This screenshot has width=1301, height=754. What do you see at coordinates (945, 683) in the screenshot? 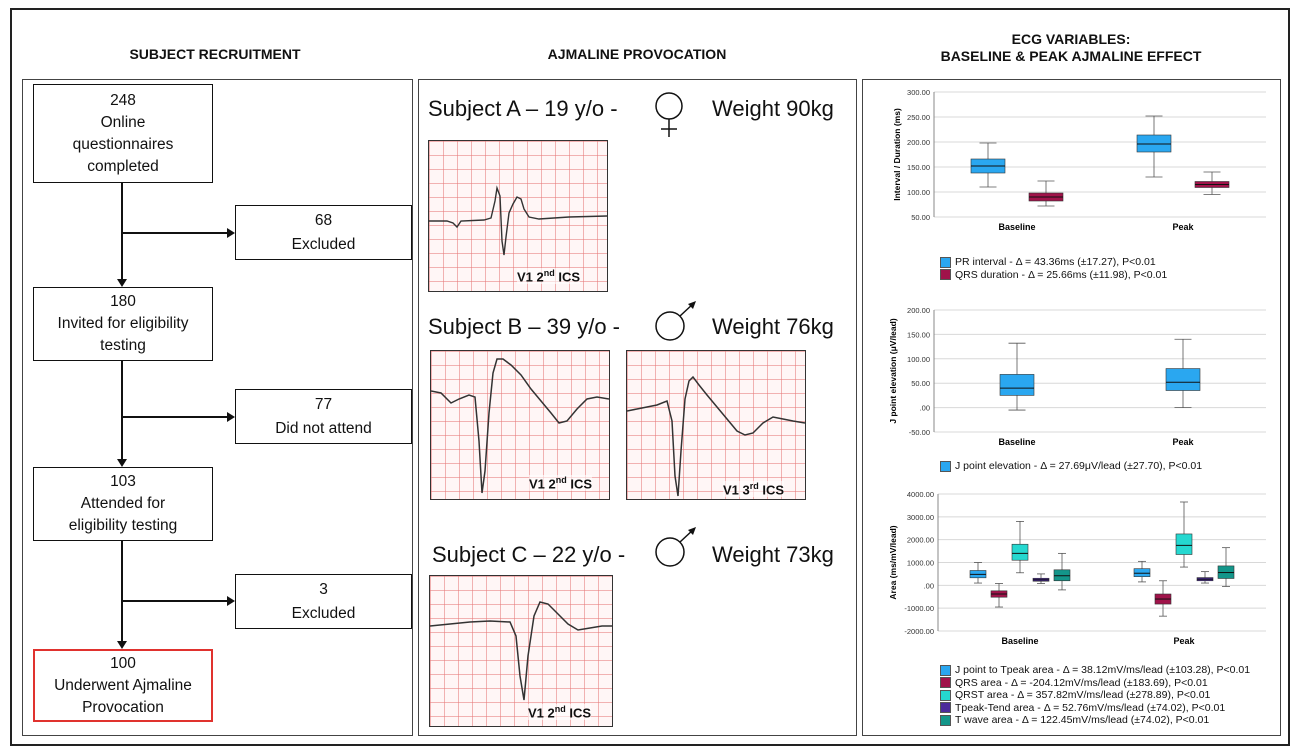
I see `legend-swatch-qrs-area` at bounding box center [945, 683].